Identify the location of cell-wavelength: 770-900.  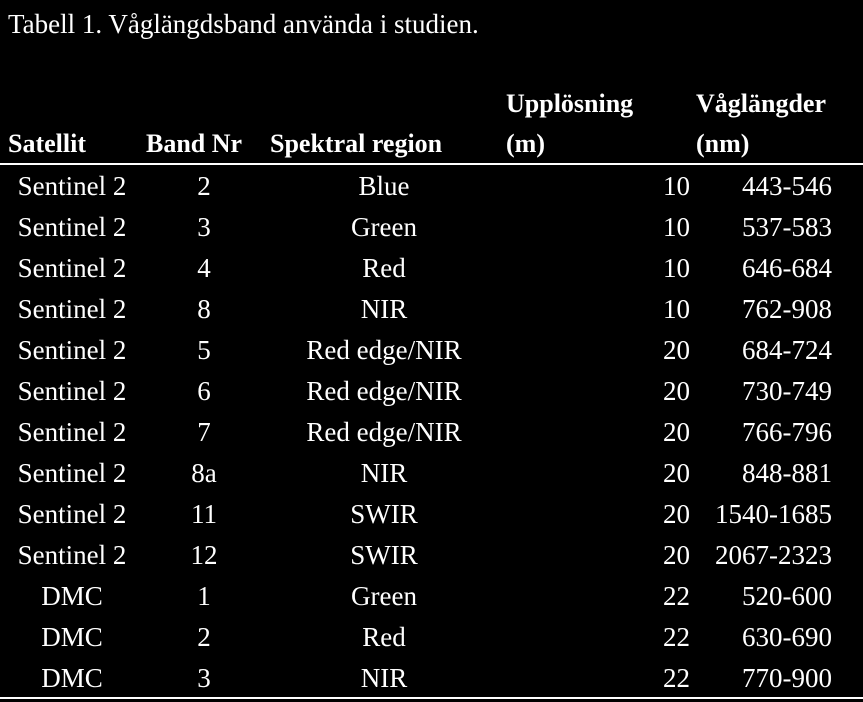
(787, 678).